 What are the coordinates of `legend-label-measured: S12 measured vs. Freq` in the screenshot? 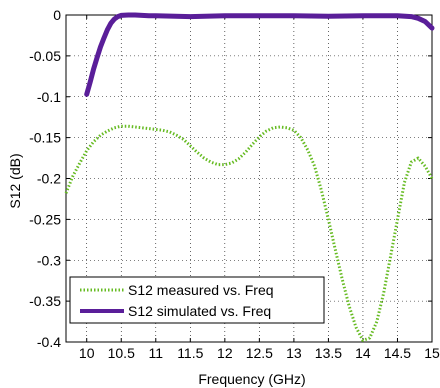 It's located at (201, 290).